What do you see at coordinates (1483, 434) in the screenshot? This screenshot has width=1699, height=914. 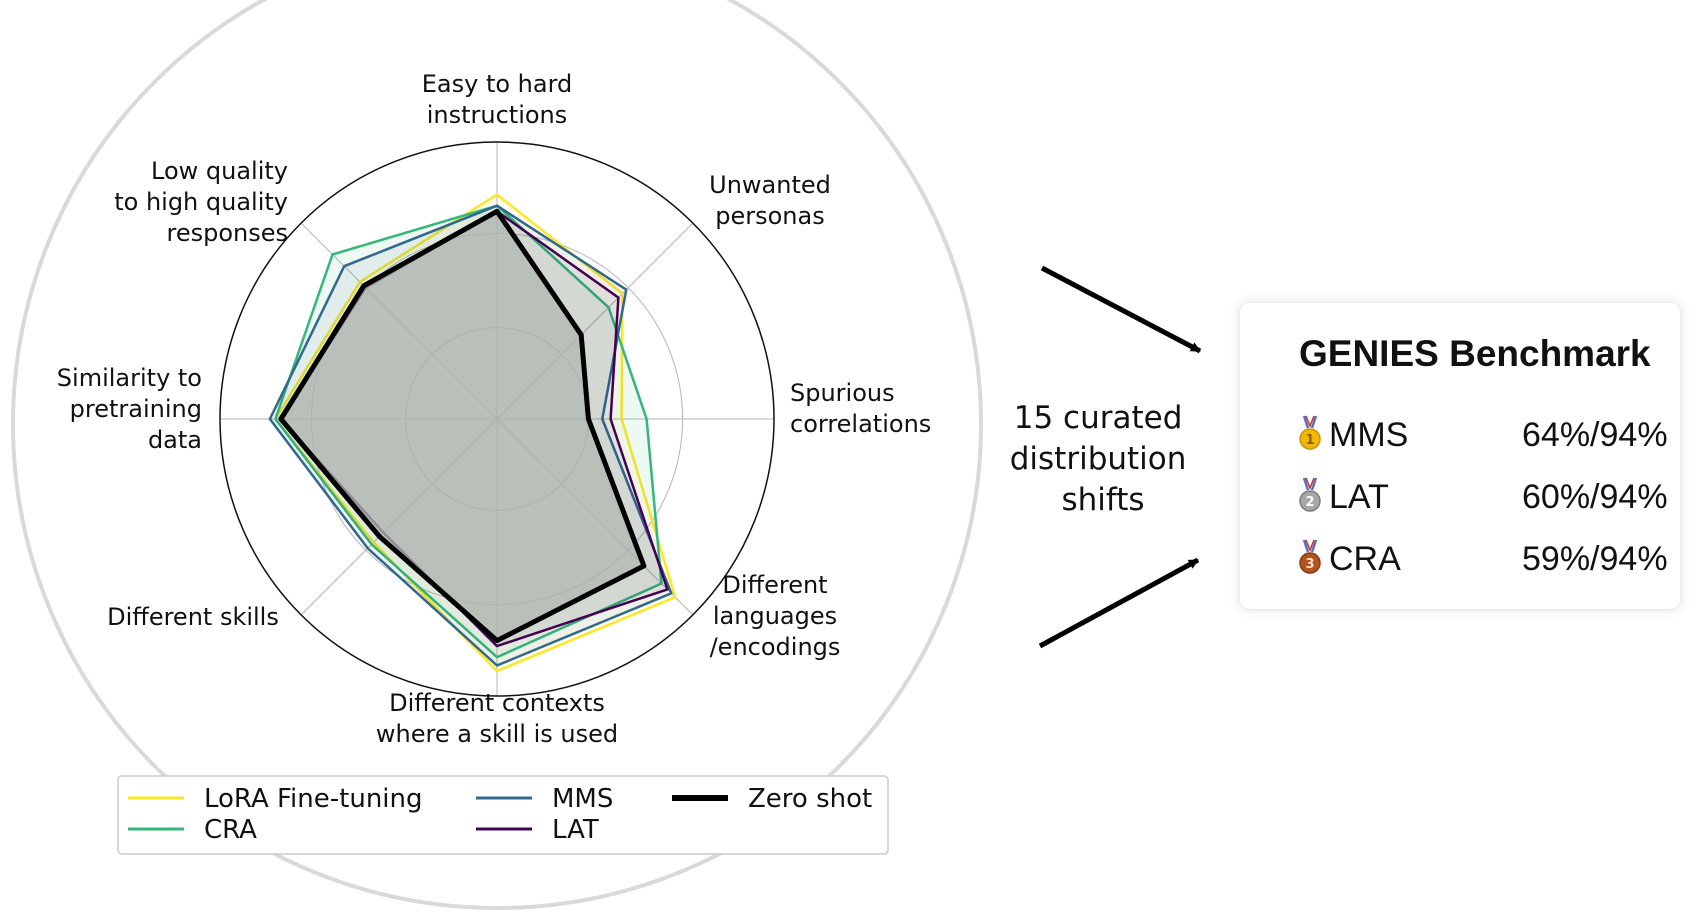 I see `benchmark-row: 1 MMS 64%/94%` at bounding box center [1483, 434].